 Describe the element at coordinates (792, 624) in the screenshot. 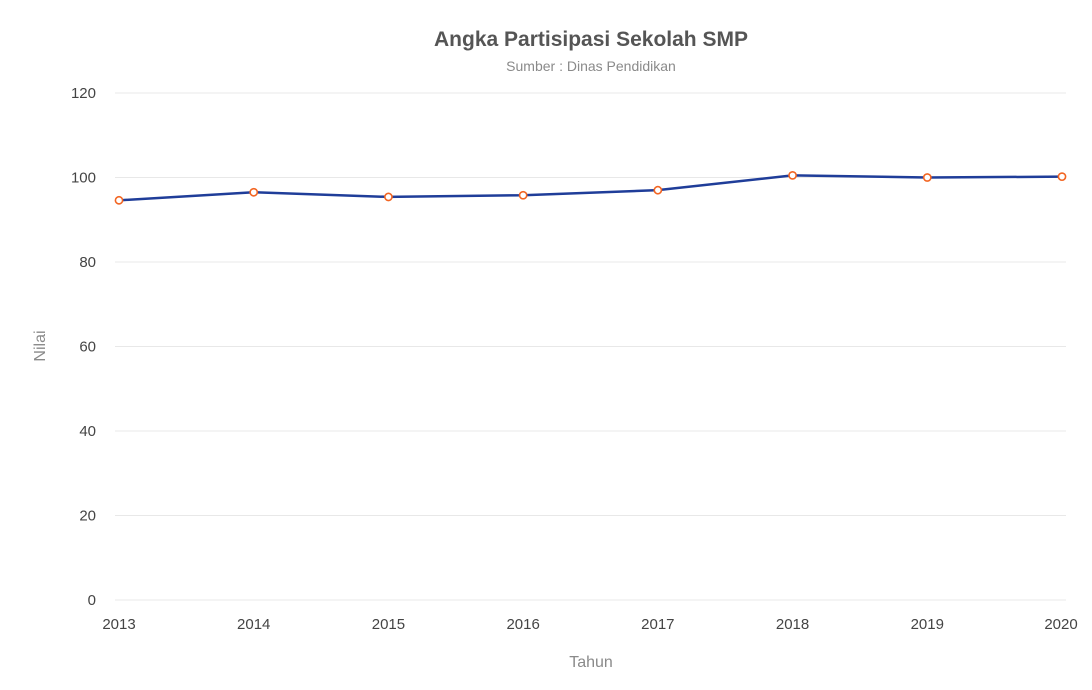

I see `x-tick-label: 2018` at that location.